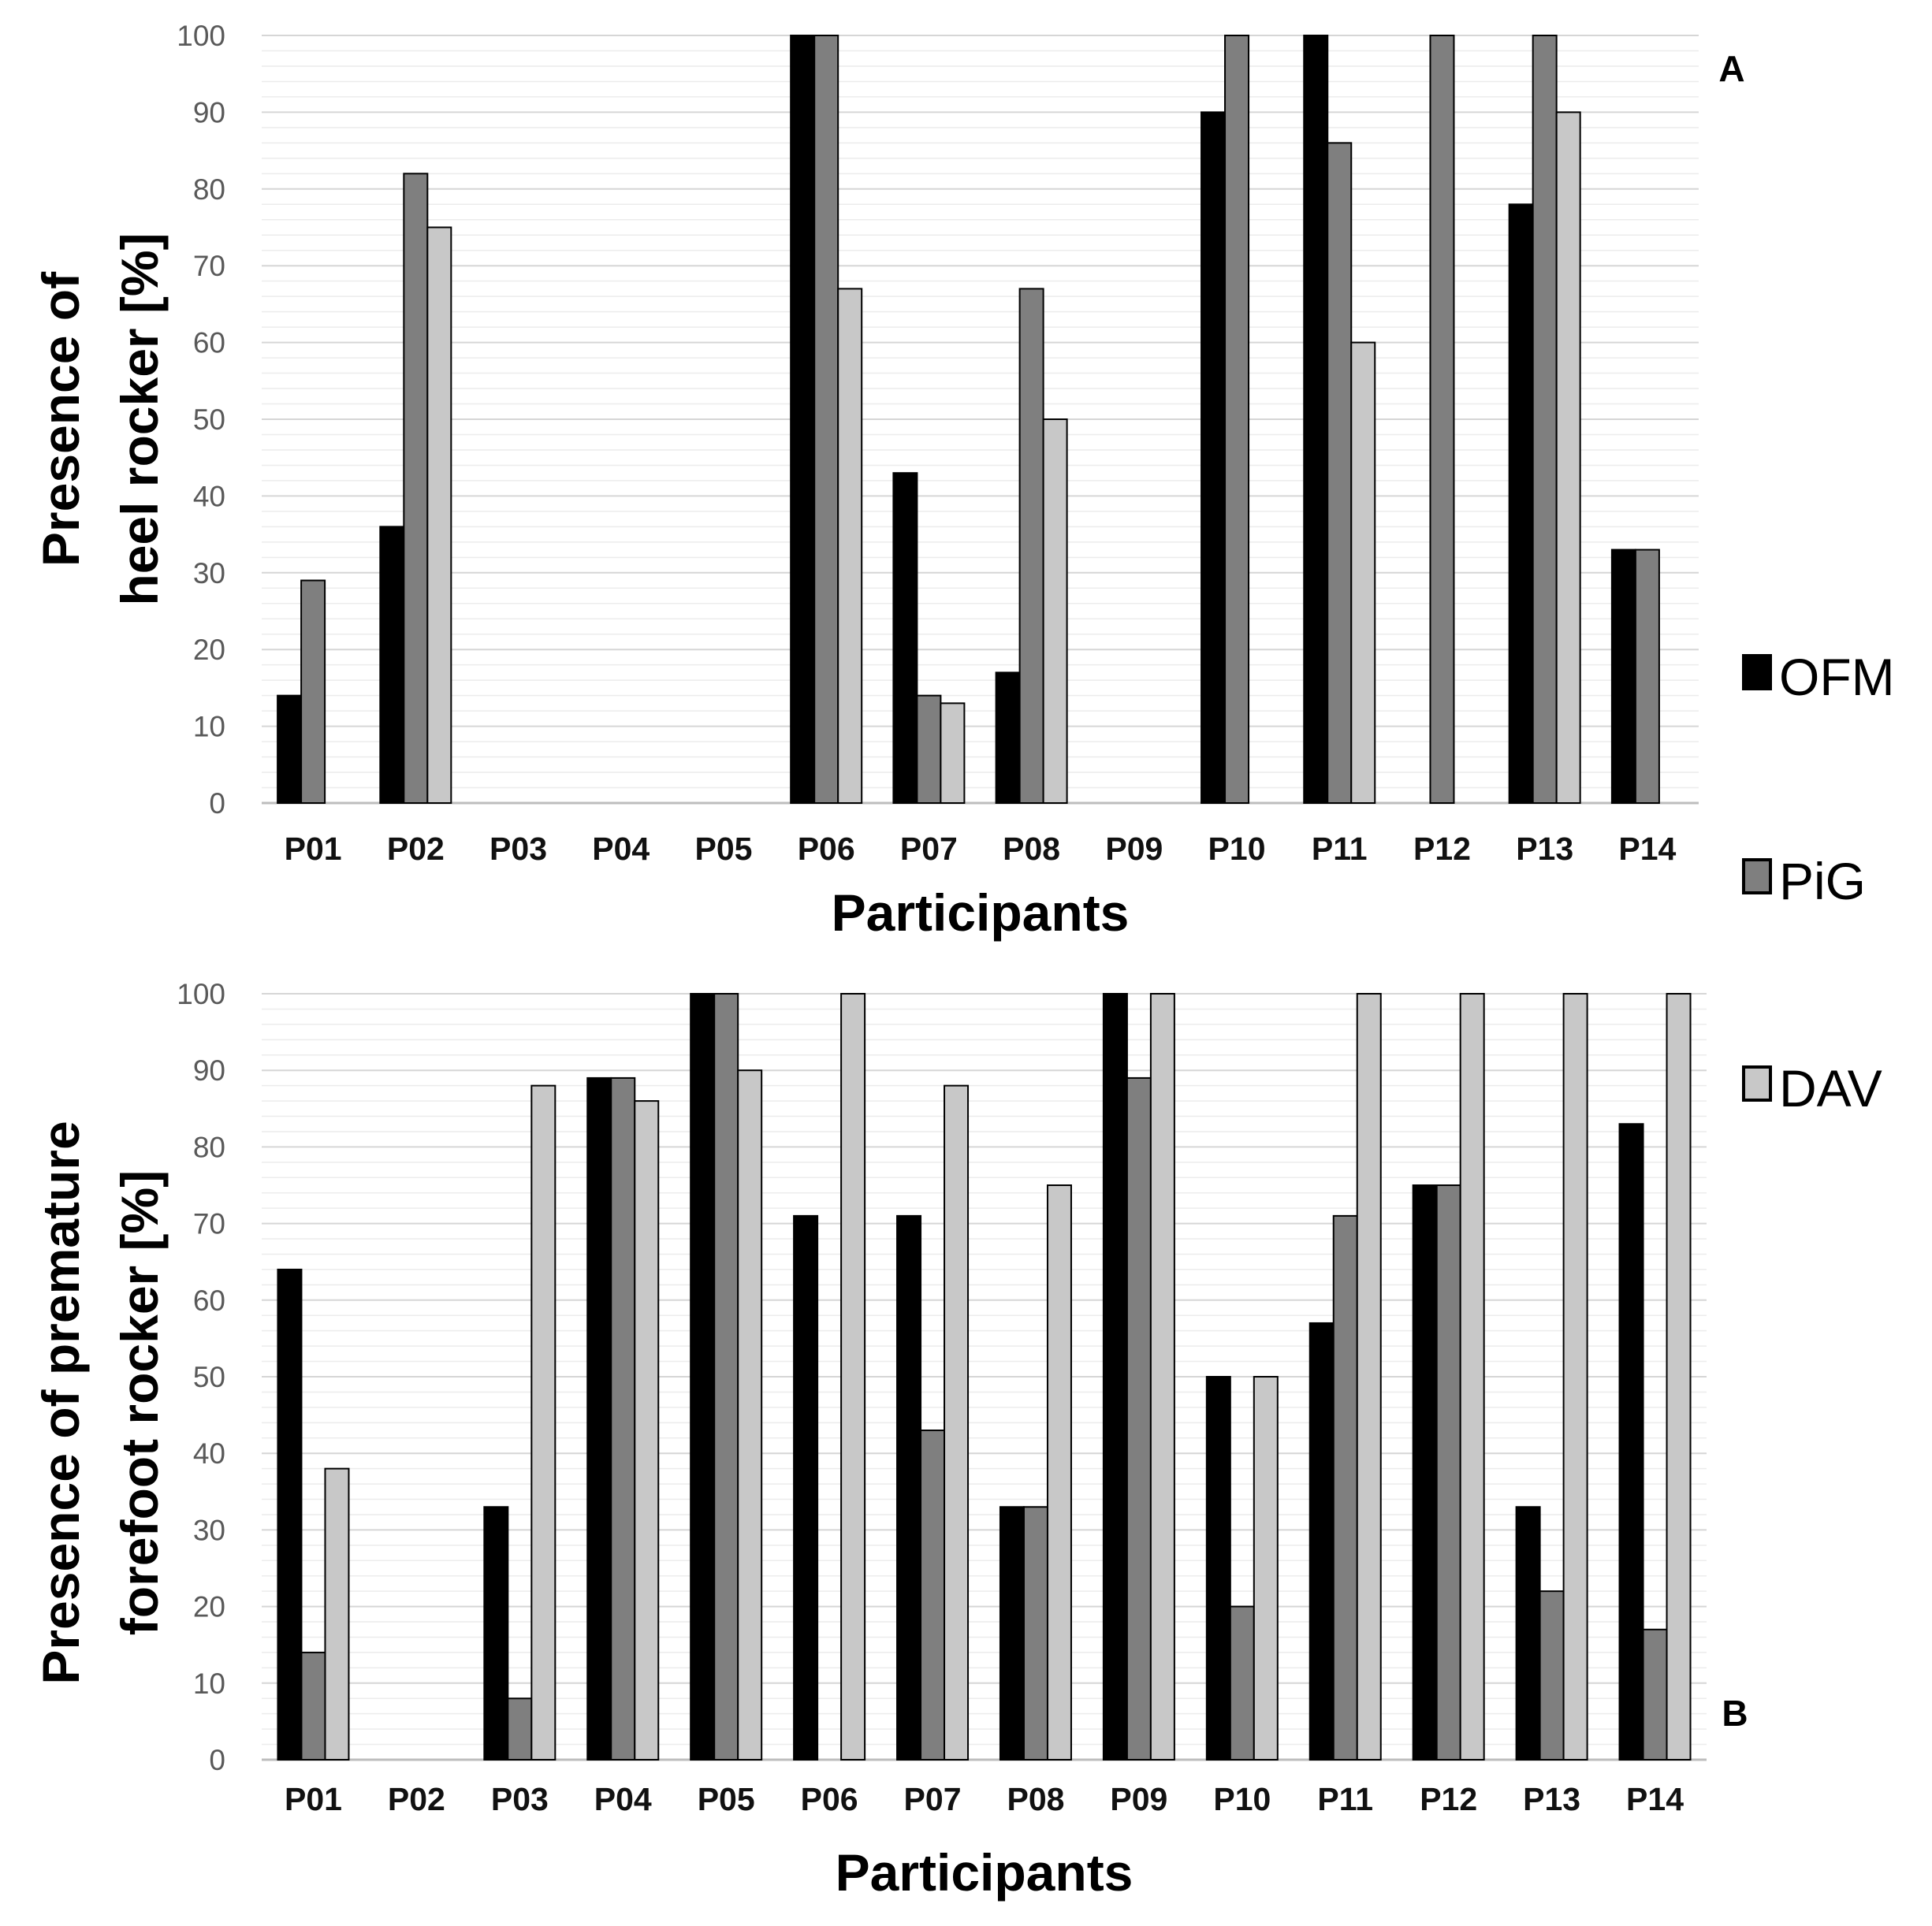 The width and height of the screenshot is (1932, 1926). What do you see at coordinates (1448, 1799) in the screenshot?
I see `x-tick-label: P12` at bounding box center [1448, 1799].